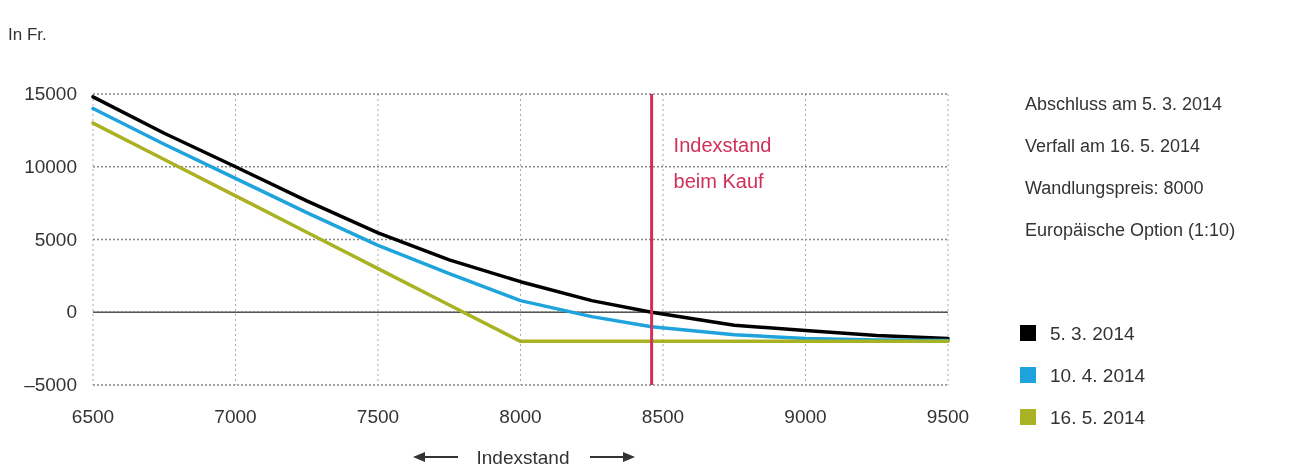 The image size is (1301, 470). Describe the element at coordinates (1130, 230) in the screenshot. I see `text: Europäische Option (1:10)` at that location.